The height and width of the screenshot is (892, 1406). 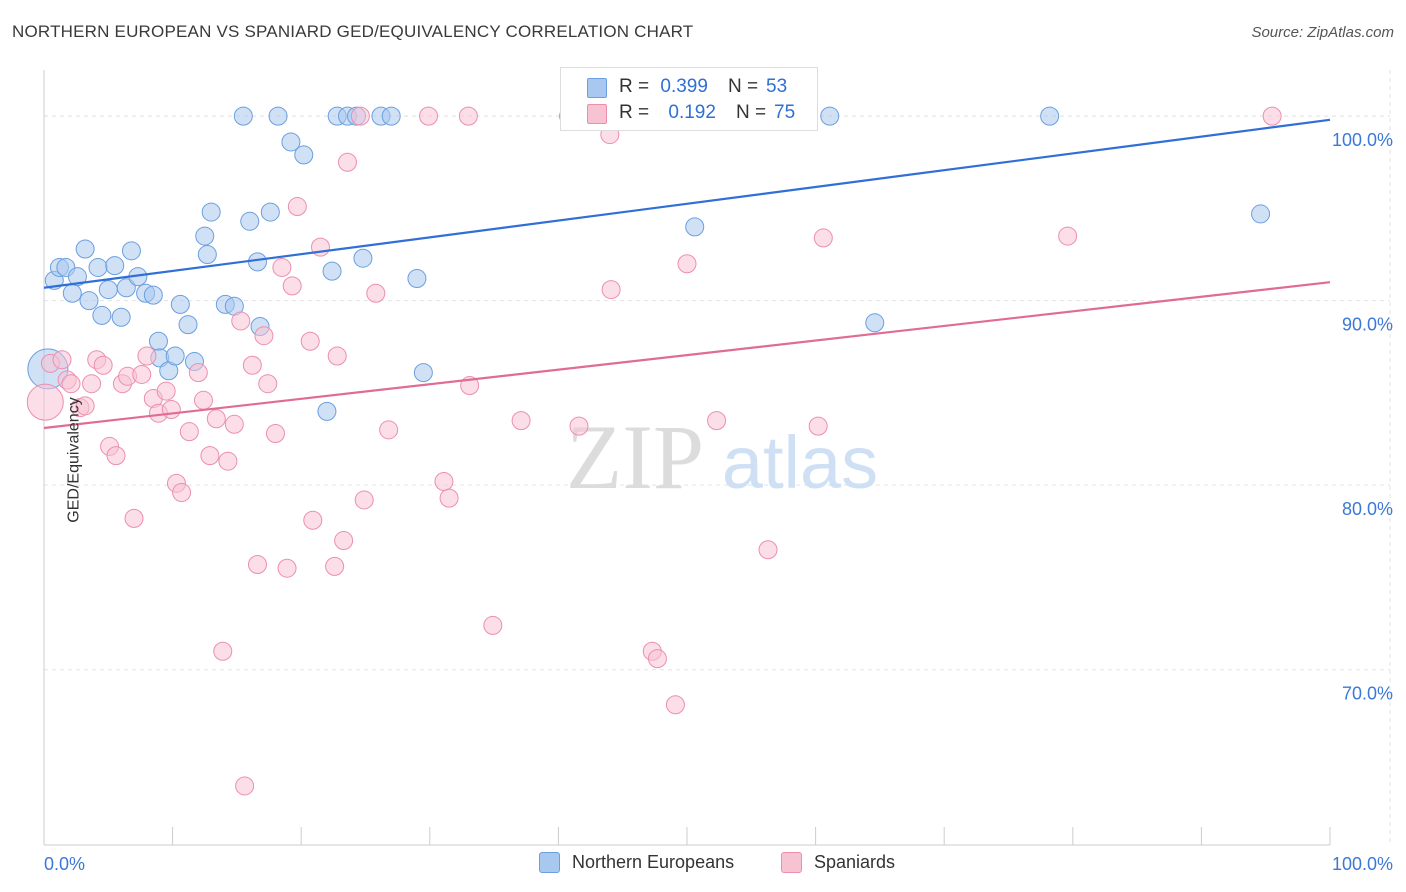 What do you see at coordinates (653, 862) in the screenshot?
I see `legend-label: Northern Europeans` at bounding box center [653, 862].